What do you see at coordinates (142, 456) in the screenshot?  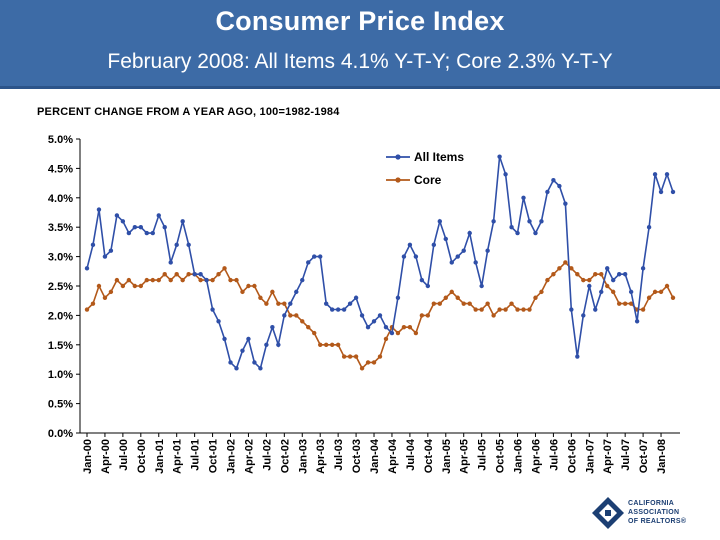 I see `x-tick-label: Oct-00` at bounding box center [142, 456].